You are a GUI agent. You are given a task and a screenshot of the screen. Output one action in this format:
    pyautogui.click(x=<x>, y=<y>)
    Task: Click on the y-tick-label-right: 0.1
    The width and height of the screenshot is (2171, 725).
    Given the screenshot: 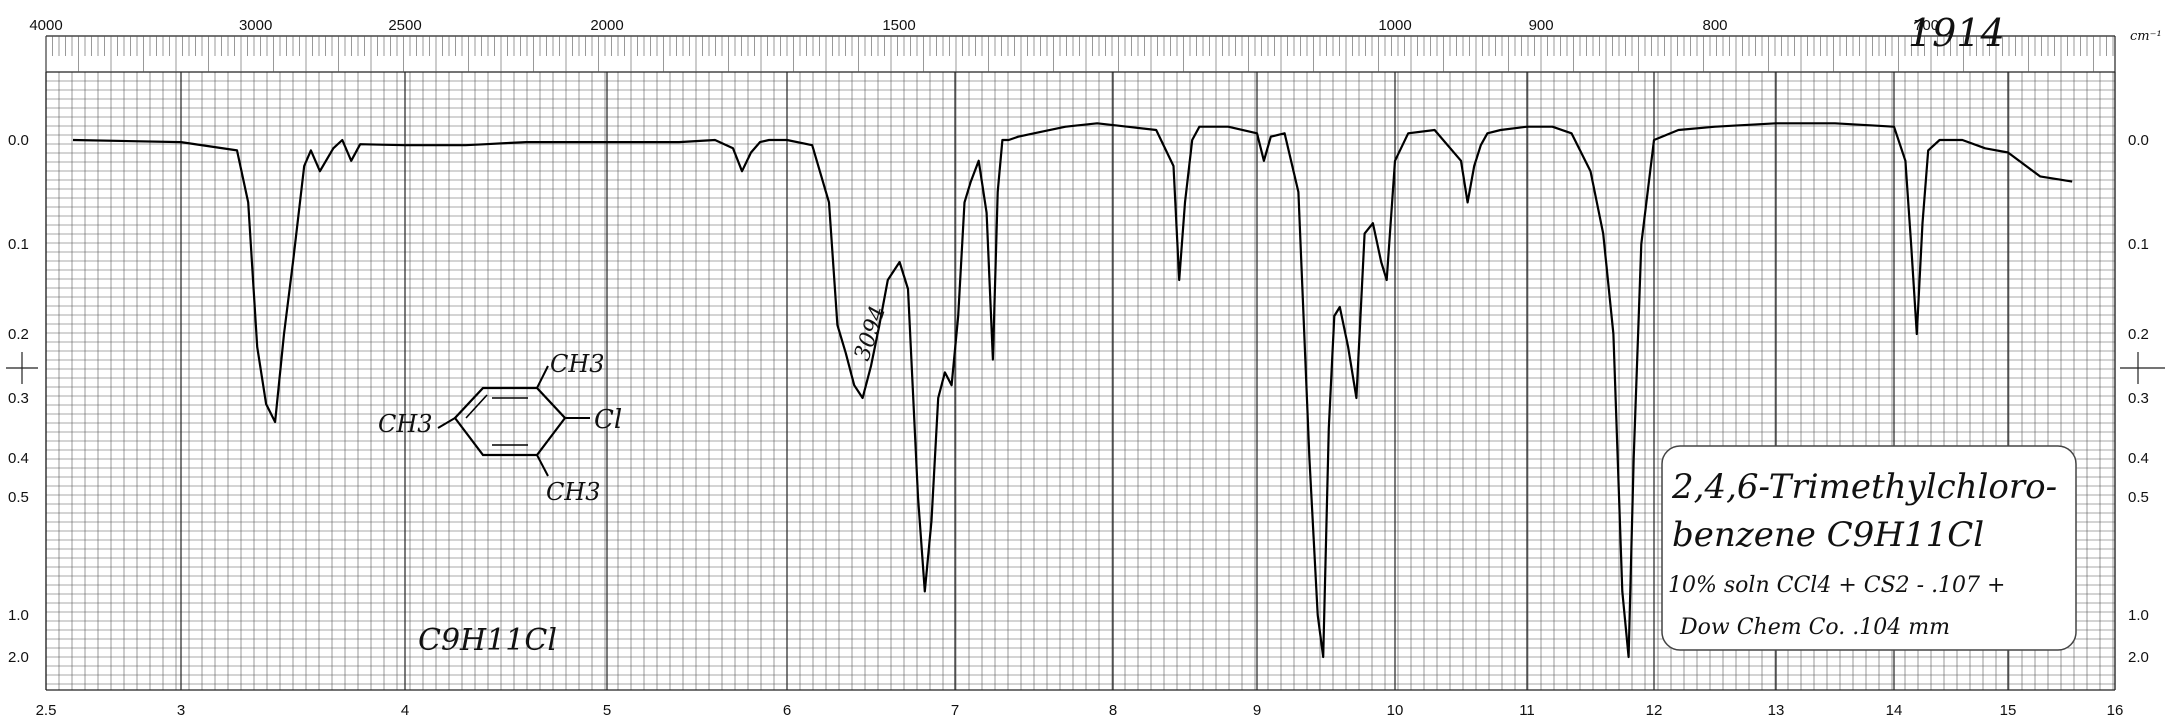 What is the action you would take?
    pyautogui.click(x=2138, y=244)
    